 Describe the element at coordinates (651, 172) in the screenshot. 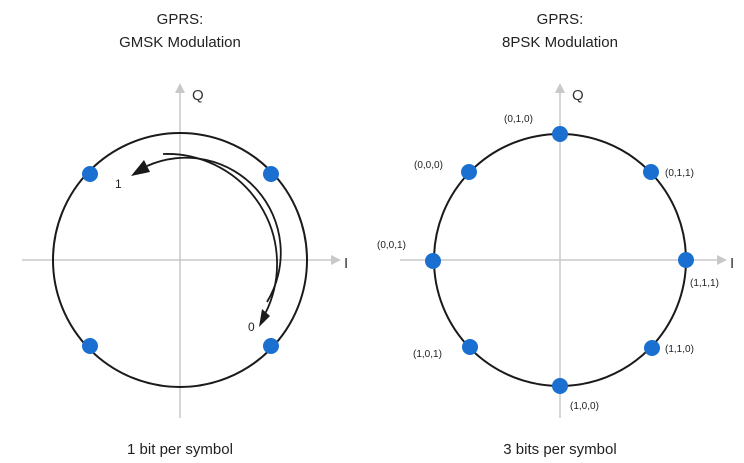

I see `8psk-point-011` at that location.